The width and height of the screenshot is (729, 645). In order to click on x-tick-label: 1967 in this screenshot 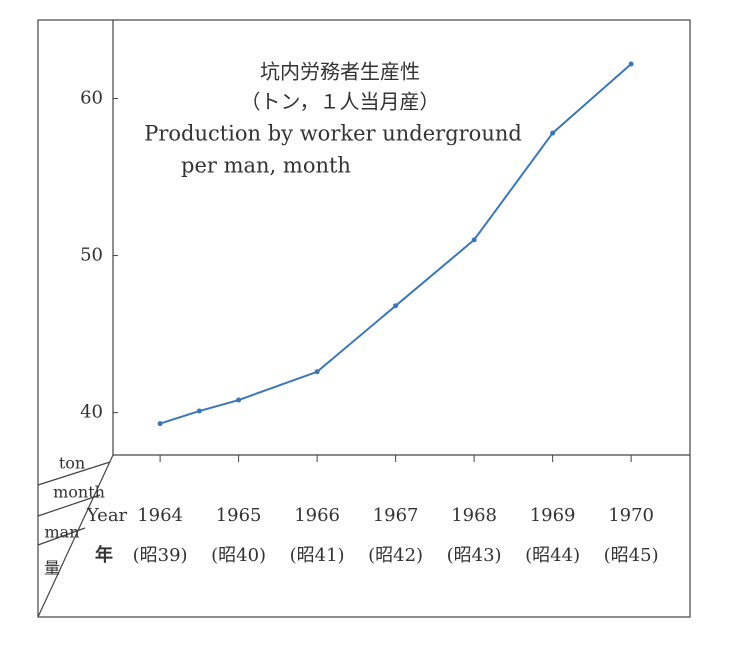, I will do `click(396, 515)`.